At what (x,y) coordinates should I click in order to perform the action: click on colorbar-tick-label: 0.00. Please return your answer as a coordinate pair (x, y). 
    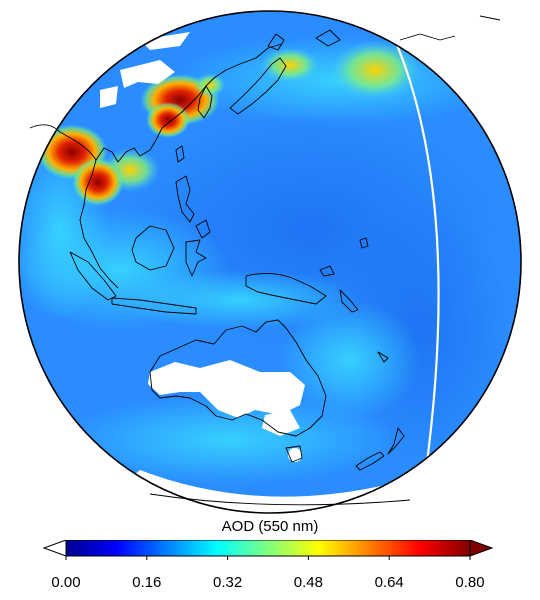
    Looking at the image, I should click on (66, 582).